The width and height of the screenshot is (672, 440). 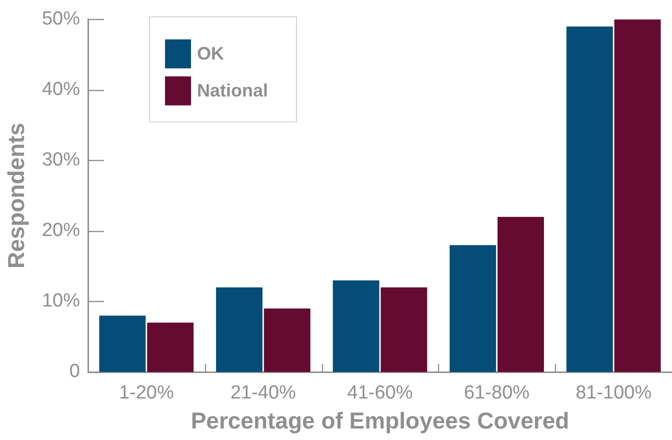 I want to click on legend-label: National, so click(x=232, y=90).